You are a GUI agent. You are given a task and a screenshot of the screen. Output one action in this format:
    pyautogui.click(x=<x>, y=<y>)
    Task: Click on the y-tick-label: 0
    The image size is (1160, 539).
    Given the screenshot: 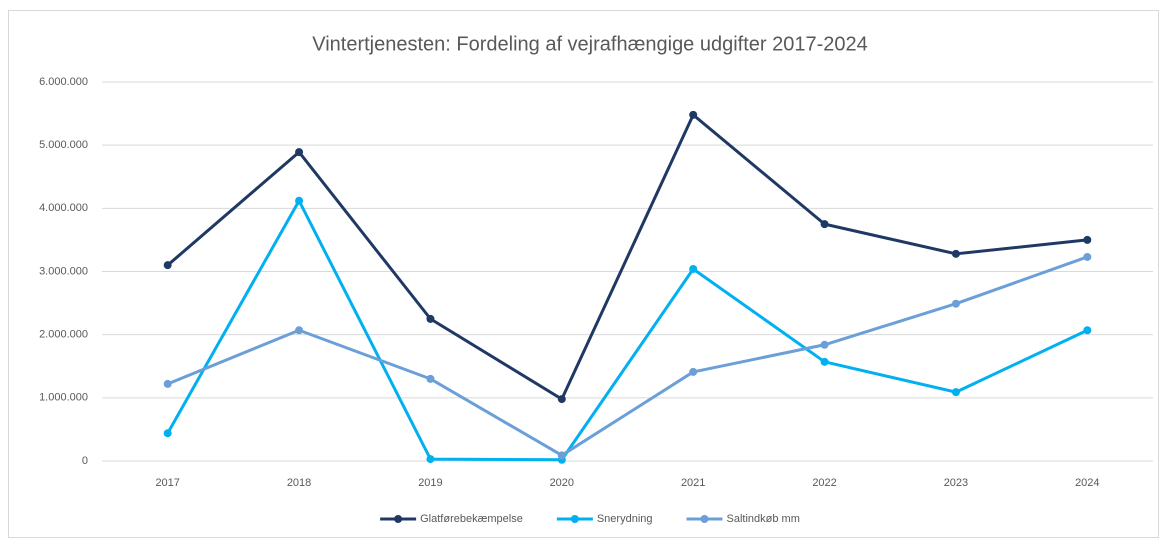 What is the action you would take?
    pyautogui.click(x=85, y=461)
    